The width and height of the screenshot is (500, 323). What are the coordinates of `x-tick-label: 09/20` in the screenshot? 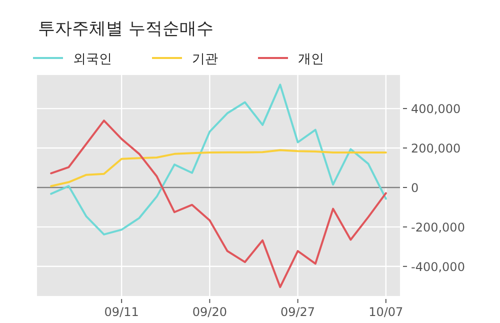 It's located at (209, 312).